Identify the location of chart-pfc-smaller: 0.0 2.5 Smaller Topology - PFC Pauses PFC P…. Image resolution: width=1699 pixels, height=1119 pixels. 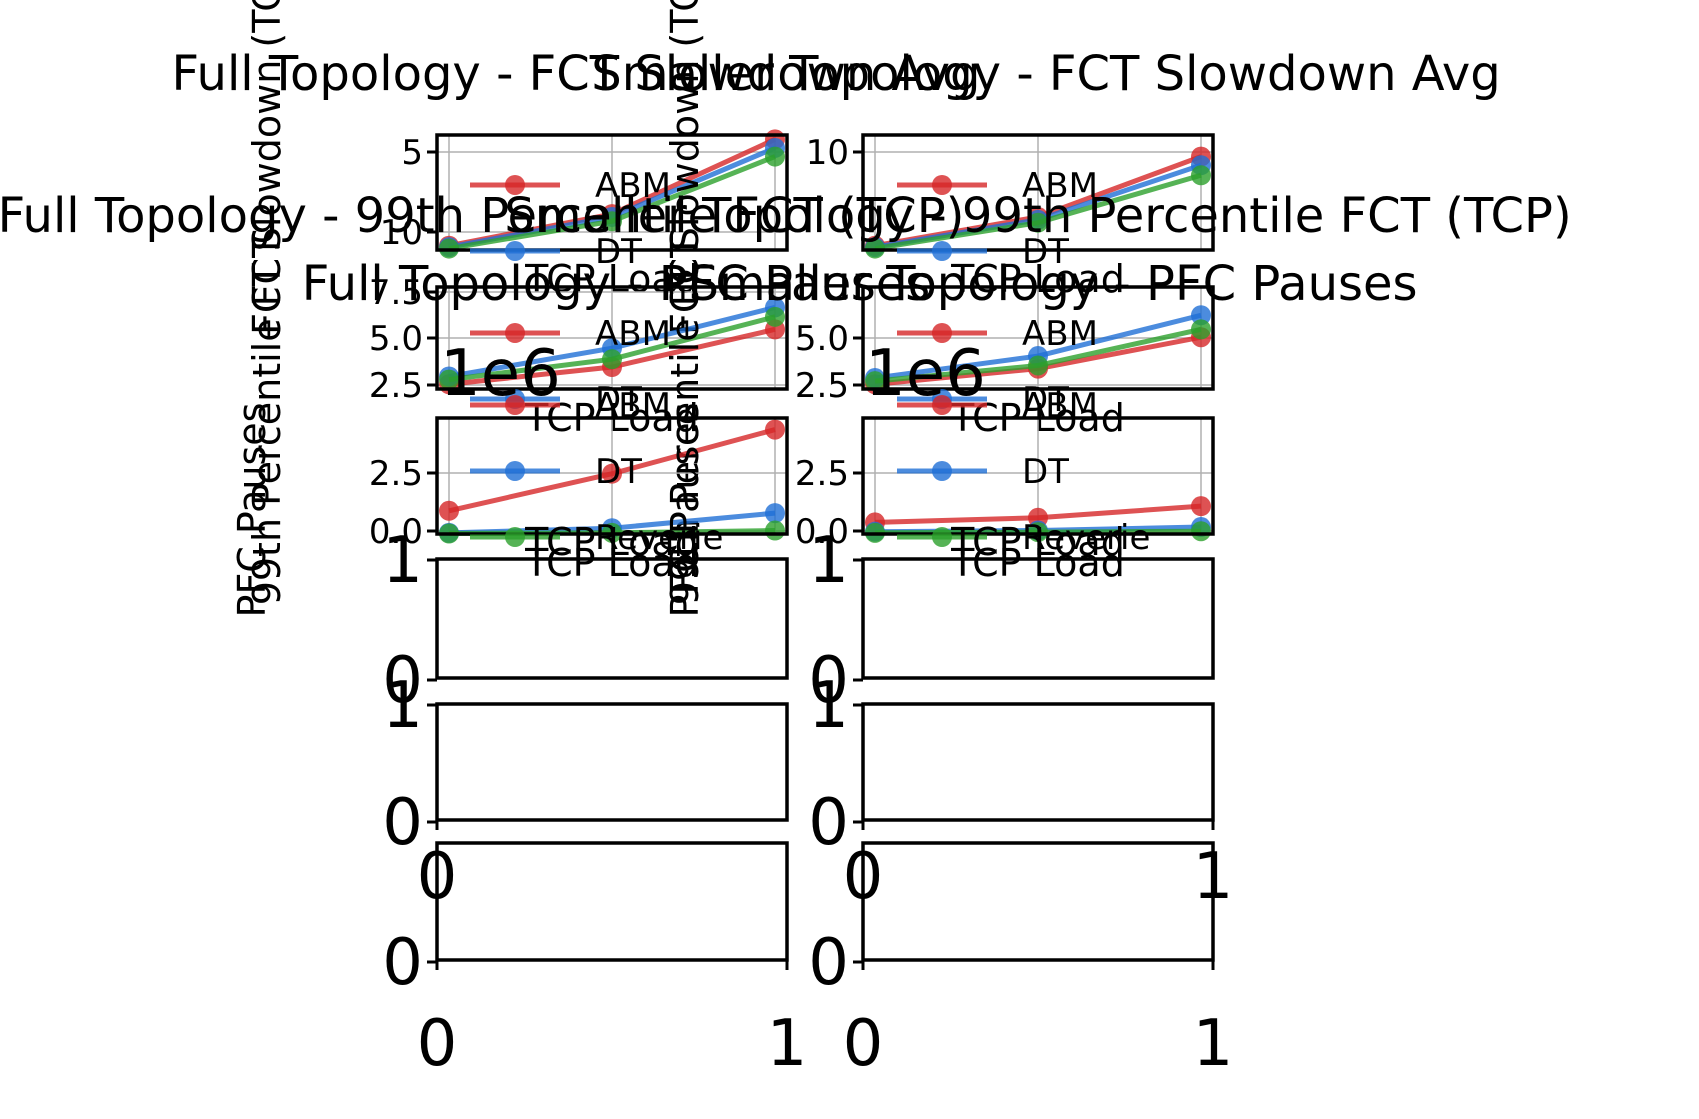
(1040, 436).